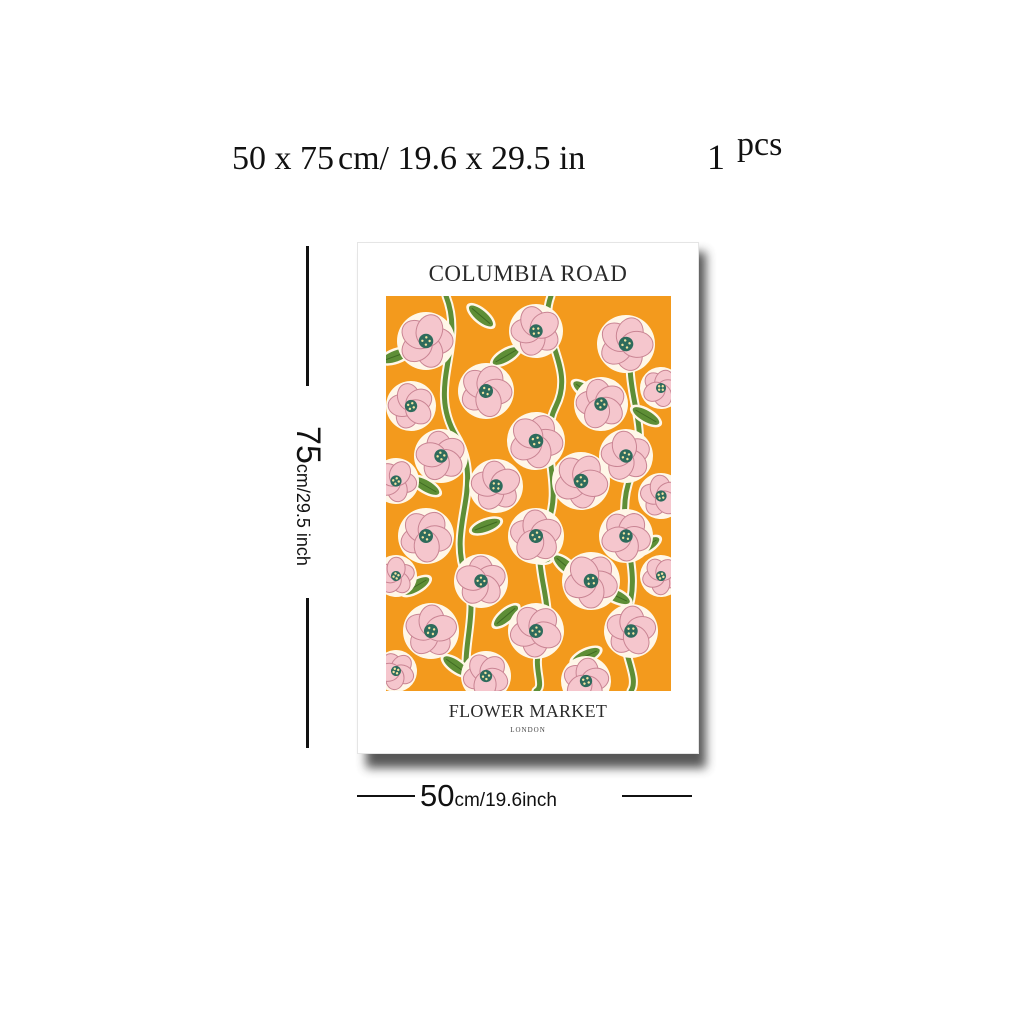 The image size is (1024, 1024). I want to click on vine-stem, so click(457, 493).